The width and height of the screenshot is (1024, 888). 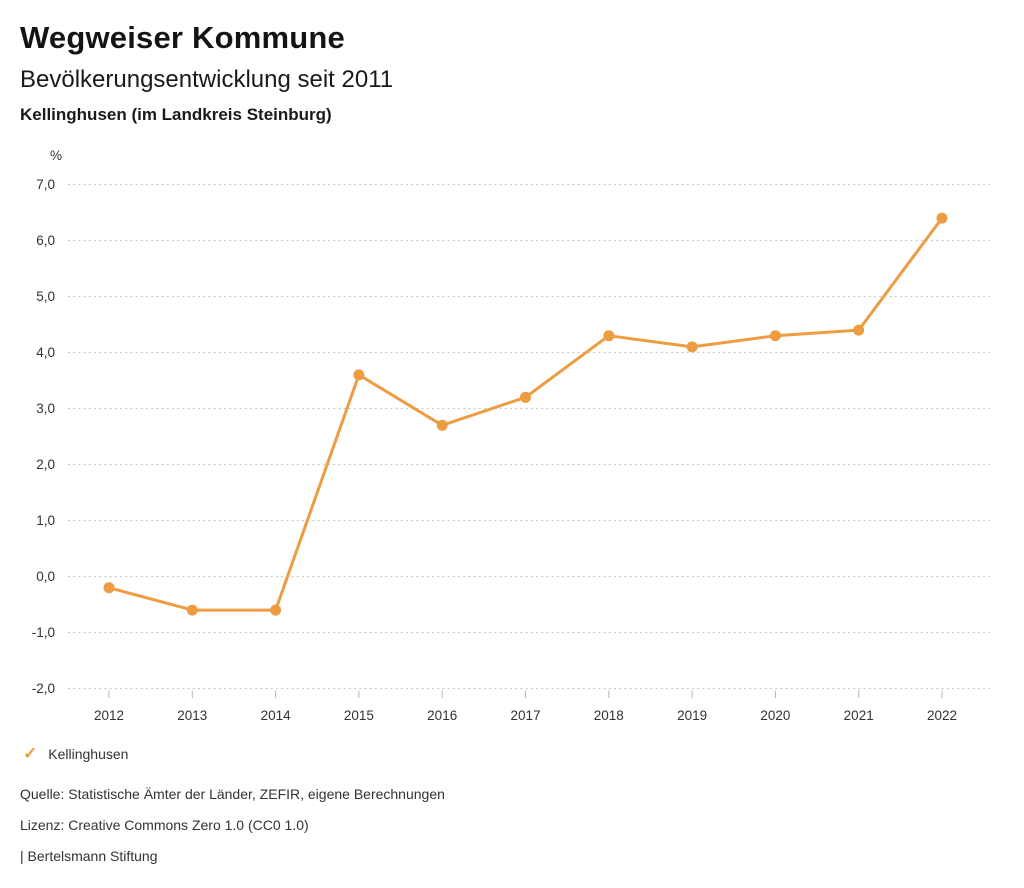 What do you see at coordinates (43, 688) in the screenshot?
I see `y-axis-label: -2,0` at bounding box center [43, 688].